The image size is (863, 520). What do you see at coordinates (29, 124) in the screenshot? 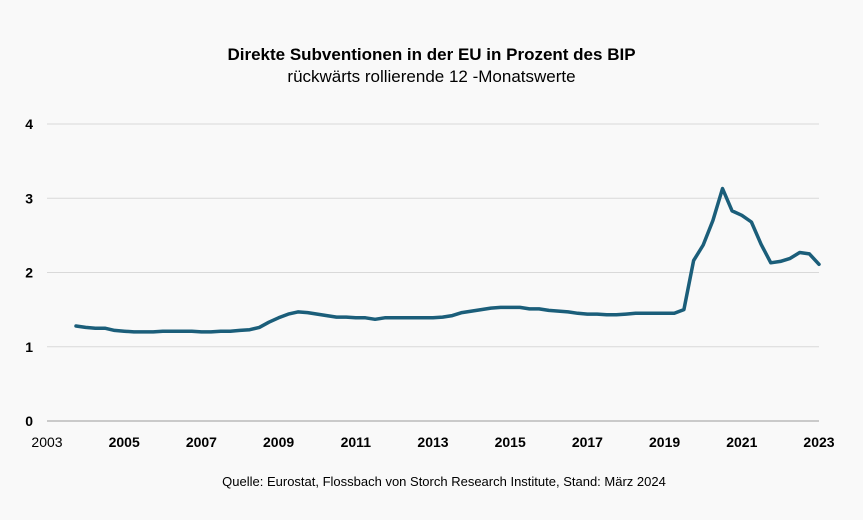
I see `y-tick-label: 4` at bounding box center [29, 124].